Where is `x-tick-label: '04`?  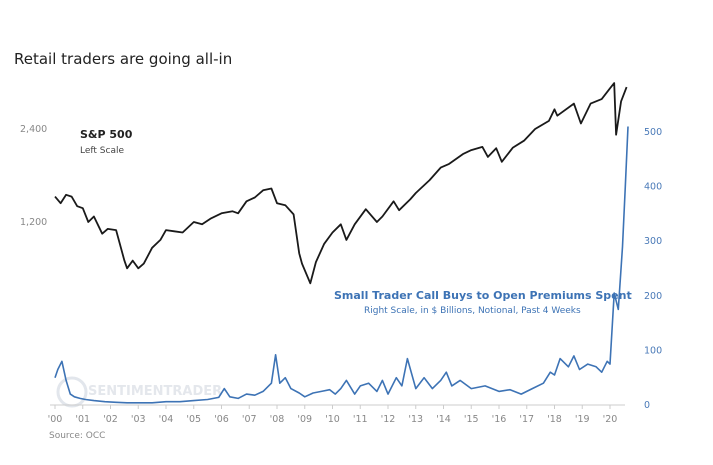
x-tick-label: '04 is located at coordinates (166, 419).